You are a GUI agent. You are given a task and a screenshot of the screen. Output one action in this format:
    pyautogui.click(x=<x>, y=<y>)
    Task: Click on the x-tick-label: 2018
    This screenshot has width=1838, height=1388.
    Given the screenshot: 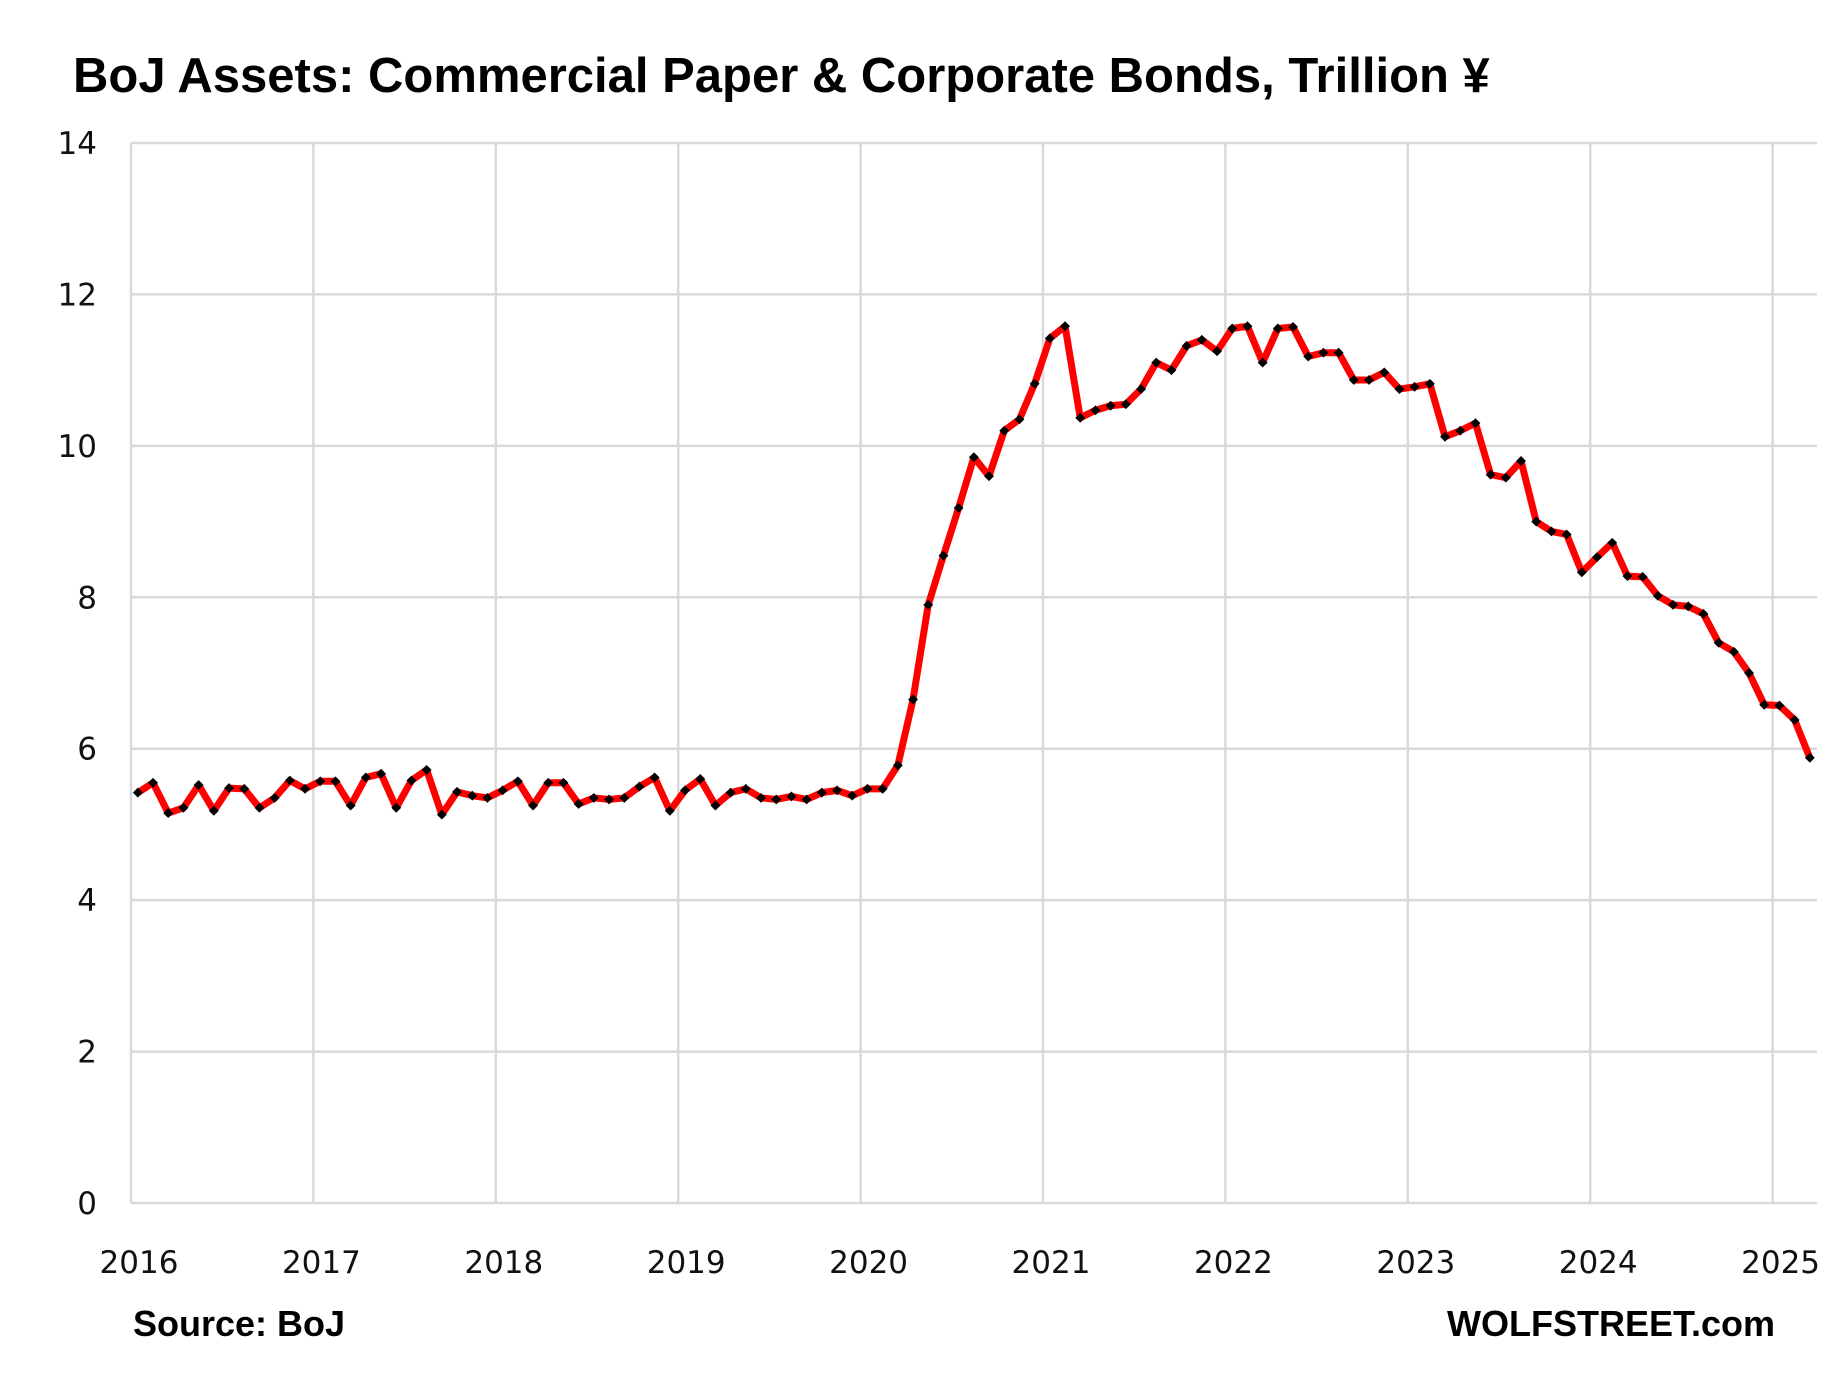 What is the action you would take?
    pyautogui.click(x=503, y=1263)
    